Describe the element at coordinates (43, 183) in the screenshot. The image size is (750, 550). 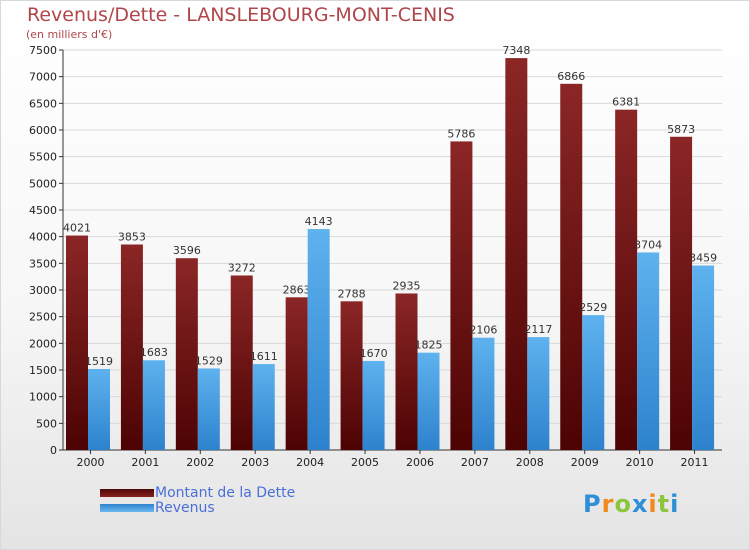
I see `y-tick-label: 5000` at that location.